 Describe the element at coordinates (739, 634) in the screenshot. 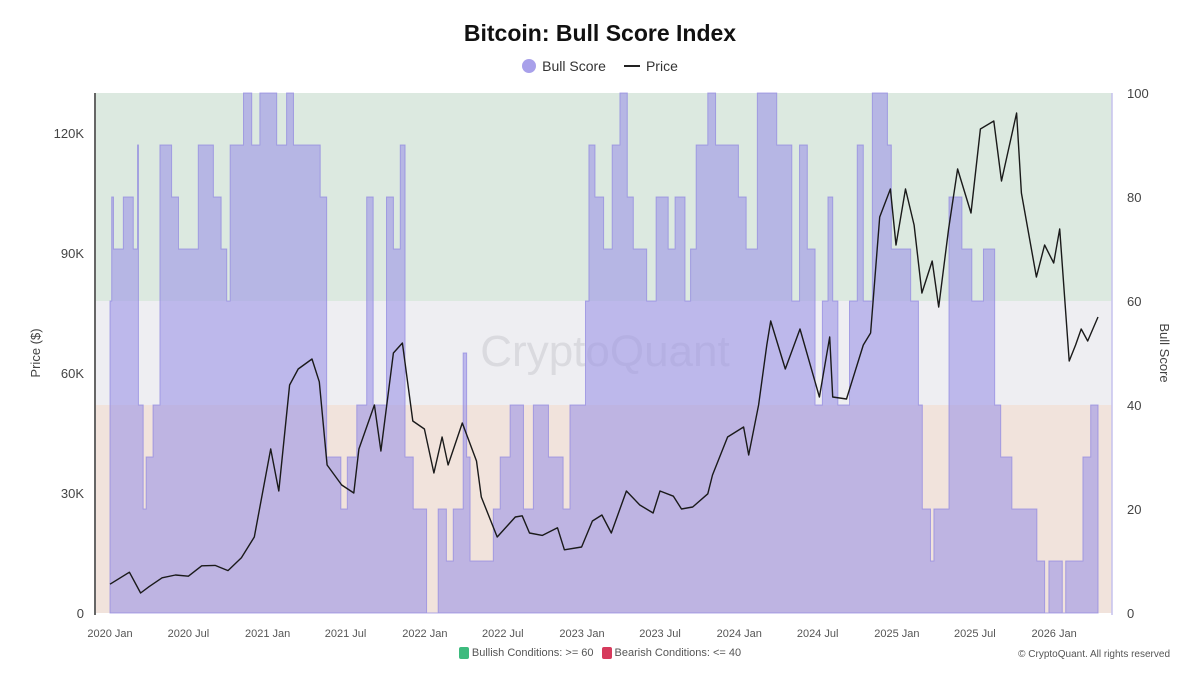

I see `x-tick-label: 2024 Jan` at that location.